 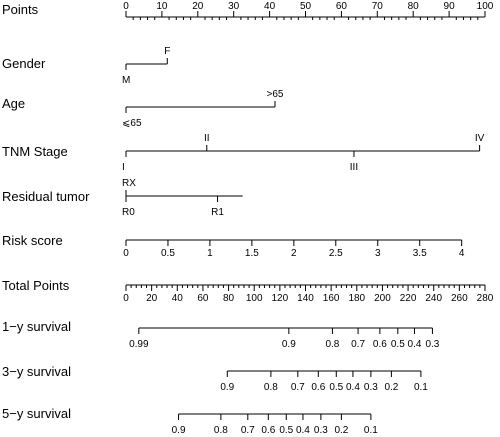 I want to click on tick-label: 280, so click(x=485, y=298).